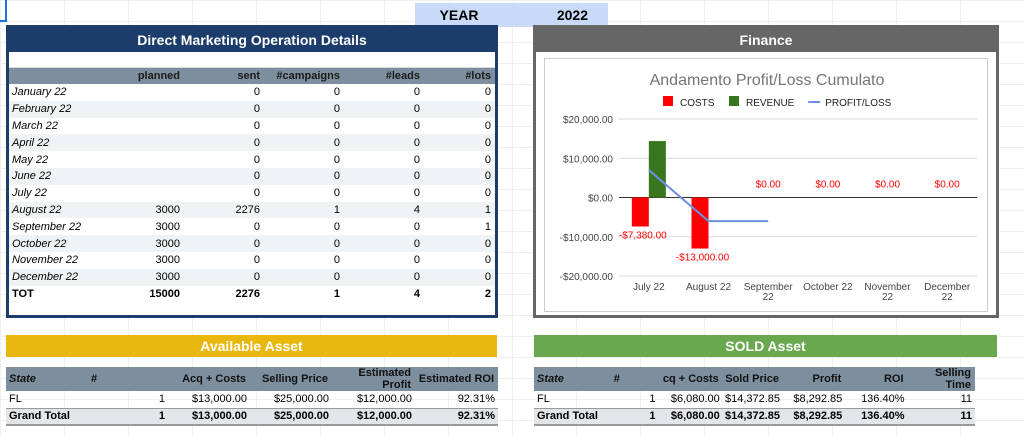  What do you see at coordinates (690, 379) in the screenshot?
I see `column-header: cq + Costs` at bounding box center [690, 379].